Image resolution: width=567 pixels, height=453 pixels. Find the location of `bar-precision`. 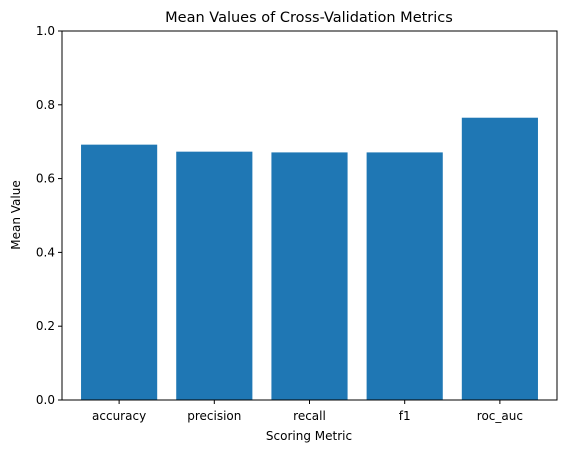

bar-precision is located at coordinates (214, 275).